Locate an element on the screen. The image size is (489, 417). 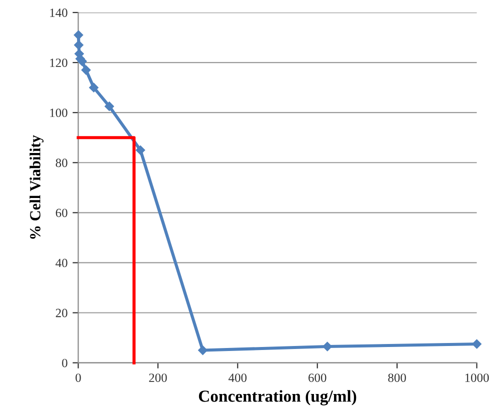
y-tick-label: 20 is located at coordinates (62, 313).